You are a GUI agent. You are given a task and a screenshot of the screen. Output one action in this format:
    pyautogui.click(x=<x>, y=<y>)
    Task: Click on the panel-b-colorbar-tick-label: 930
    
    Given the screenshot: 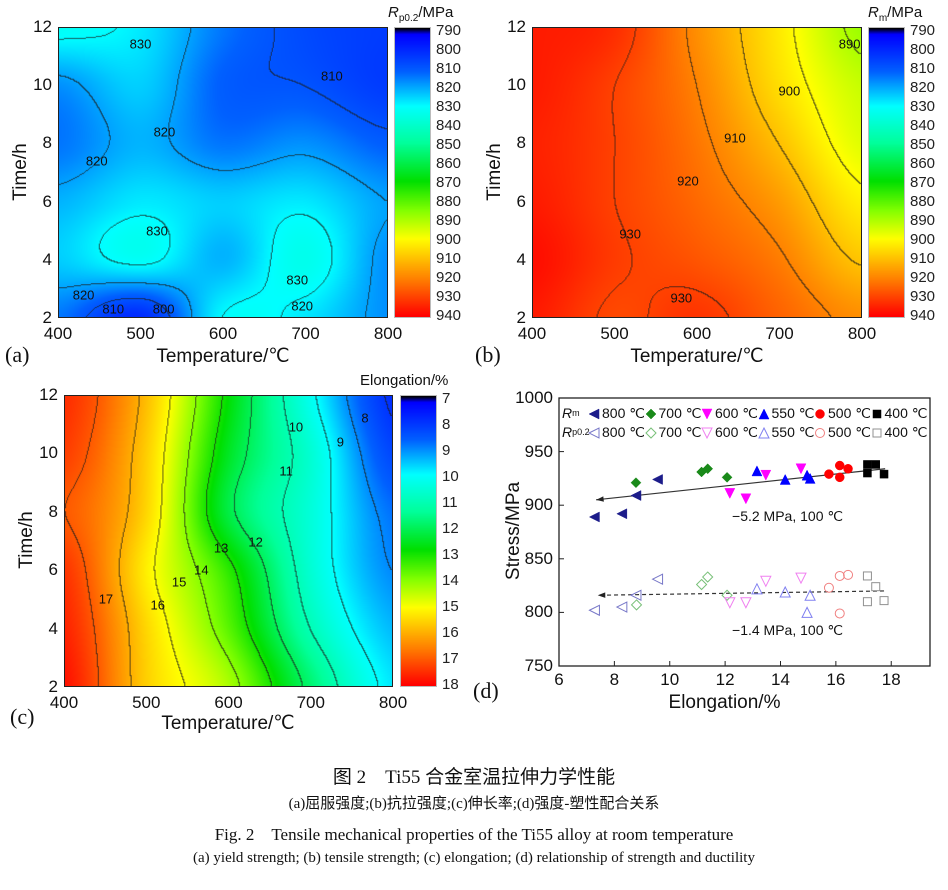 What is the action you would take?
    pyautogui.click(x=923, y=296)
    